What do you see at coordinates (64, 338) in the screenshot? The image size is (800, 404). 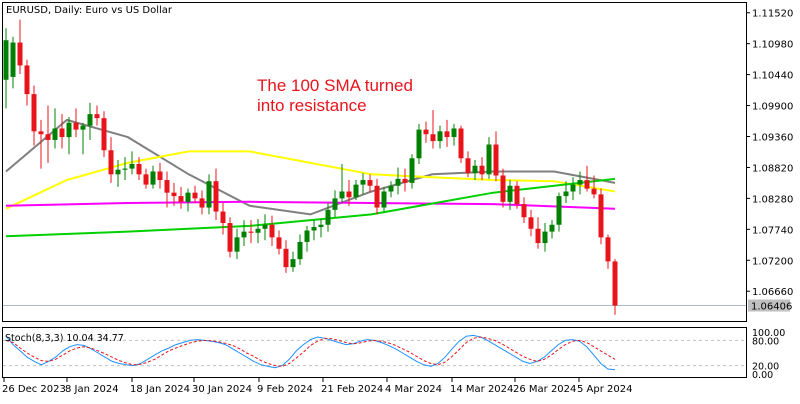 I see `stoch-label: Stoch(8,3,3) 10.04 34.77` at bounding box center [64, 338].